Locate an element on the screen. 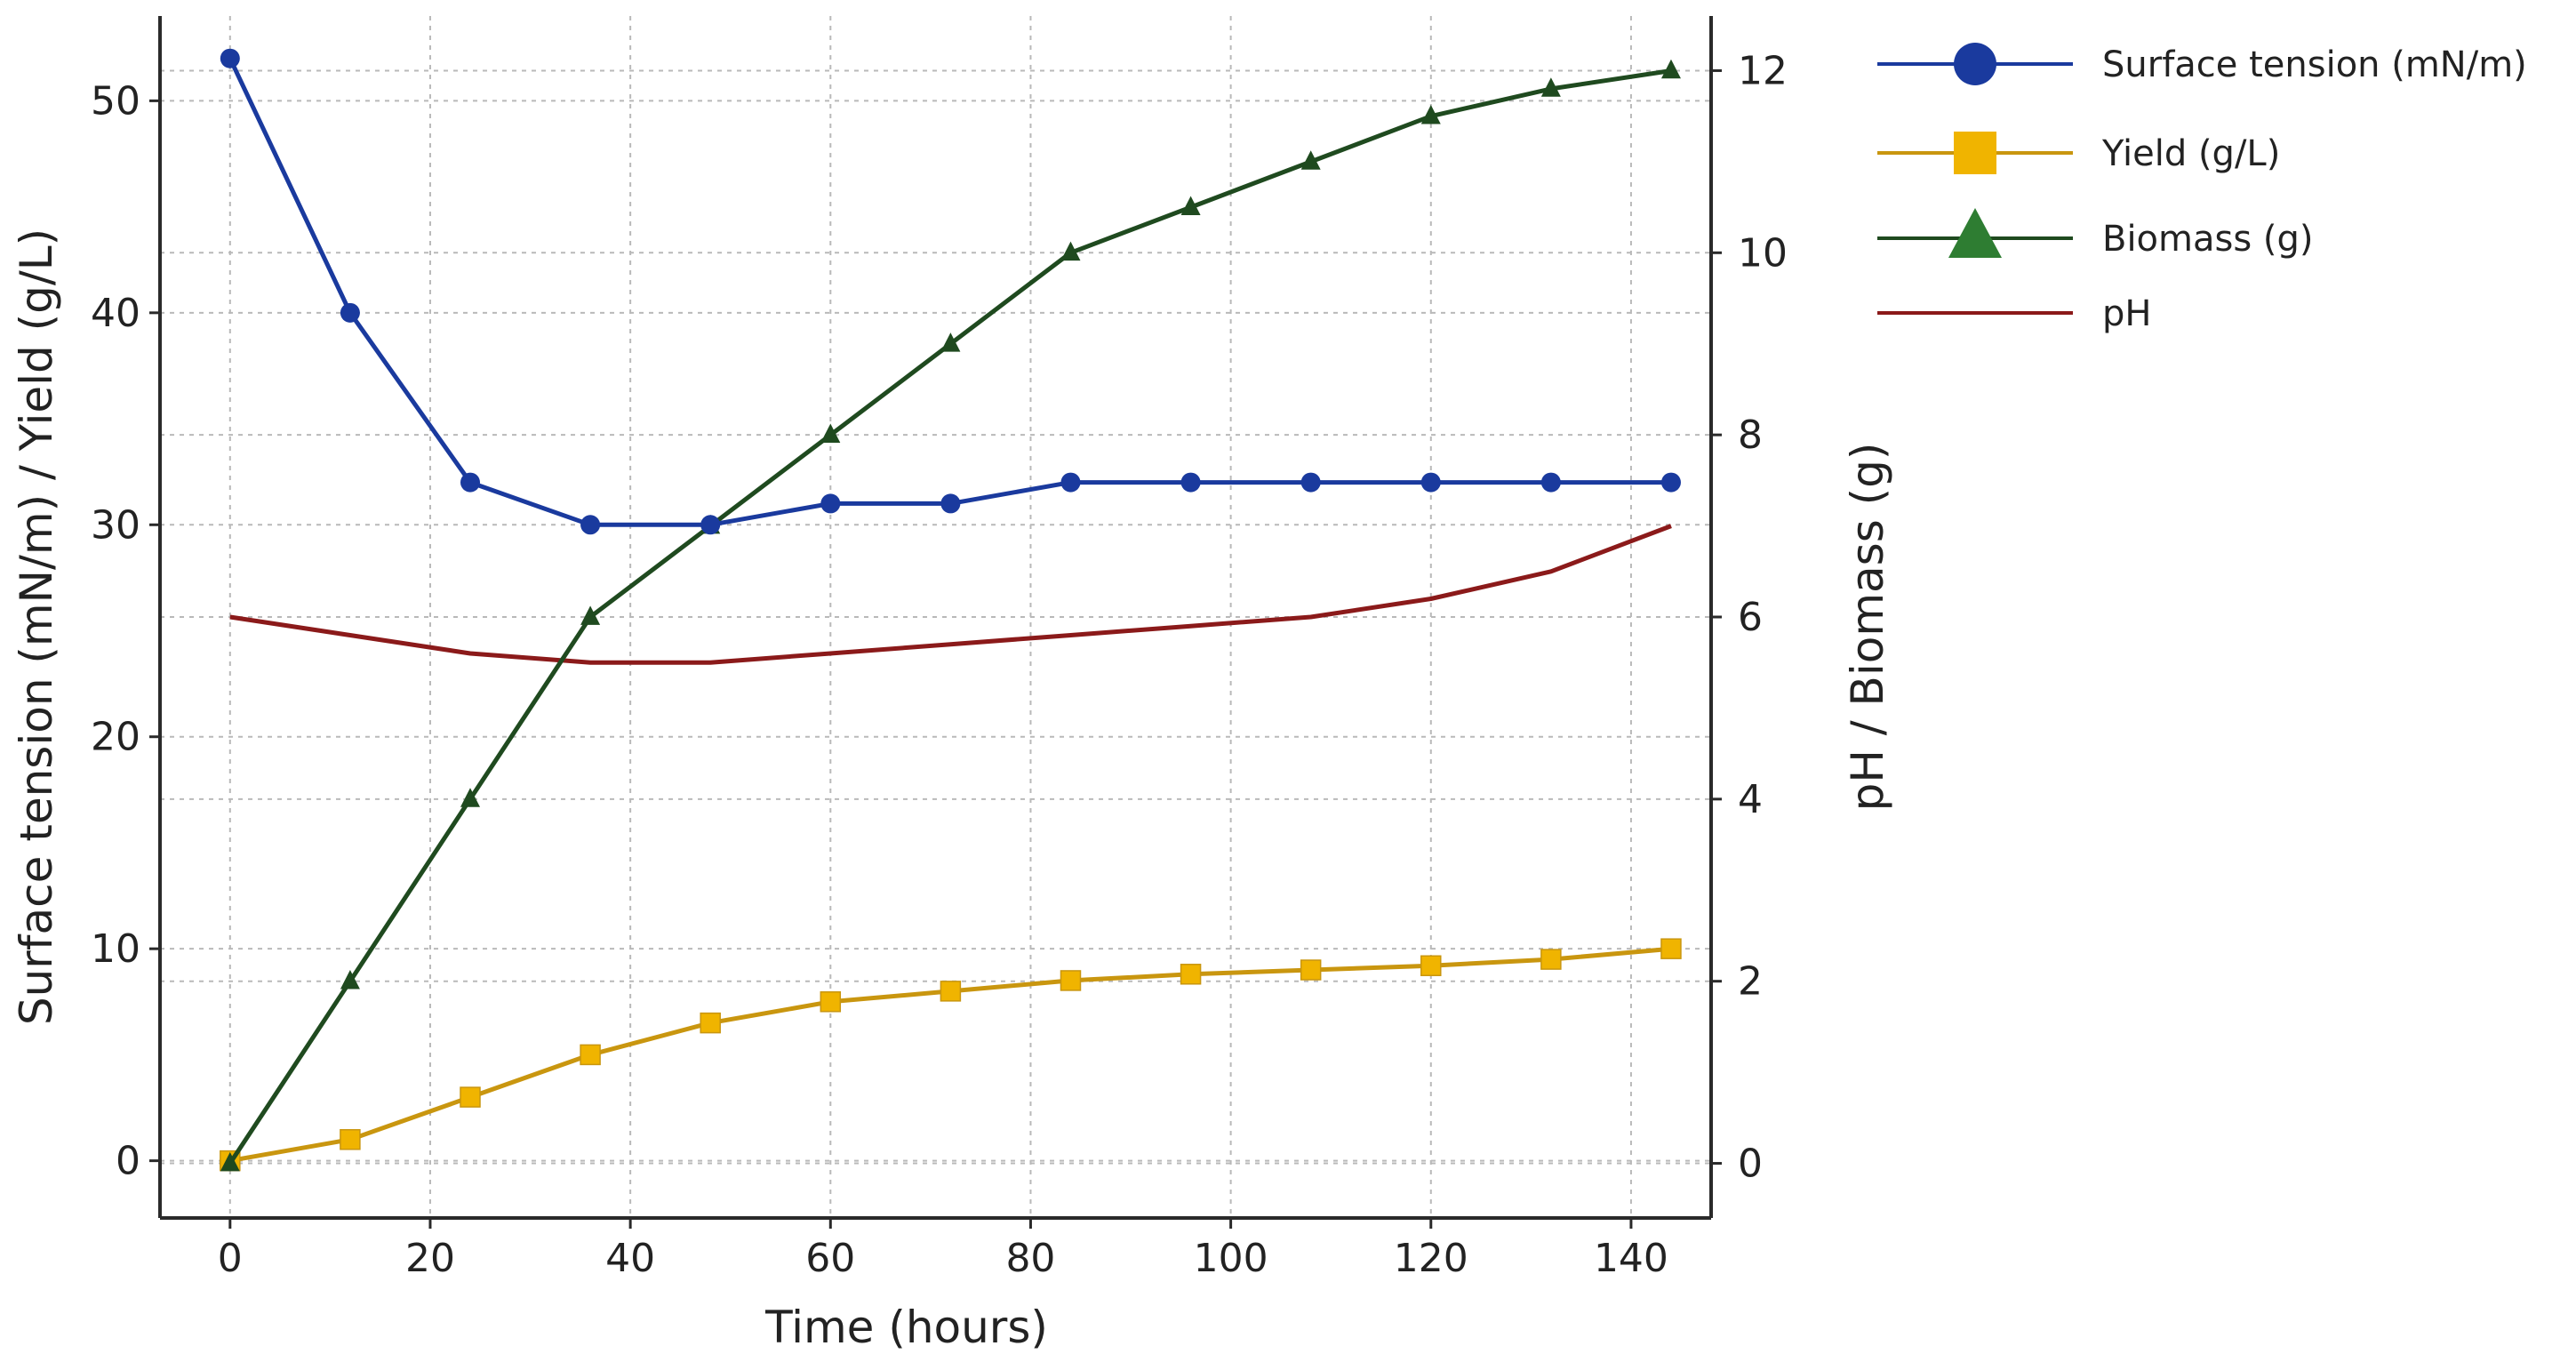  legend-label: Biomass (g) is located at coordinates (2208, 239).